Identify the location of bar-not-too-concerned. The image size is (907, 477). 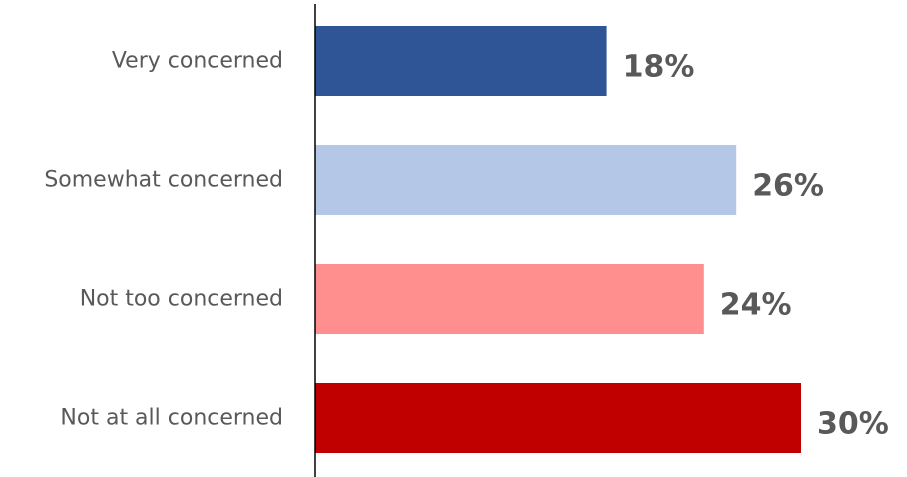
(509, 299).